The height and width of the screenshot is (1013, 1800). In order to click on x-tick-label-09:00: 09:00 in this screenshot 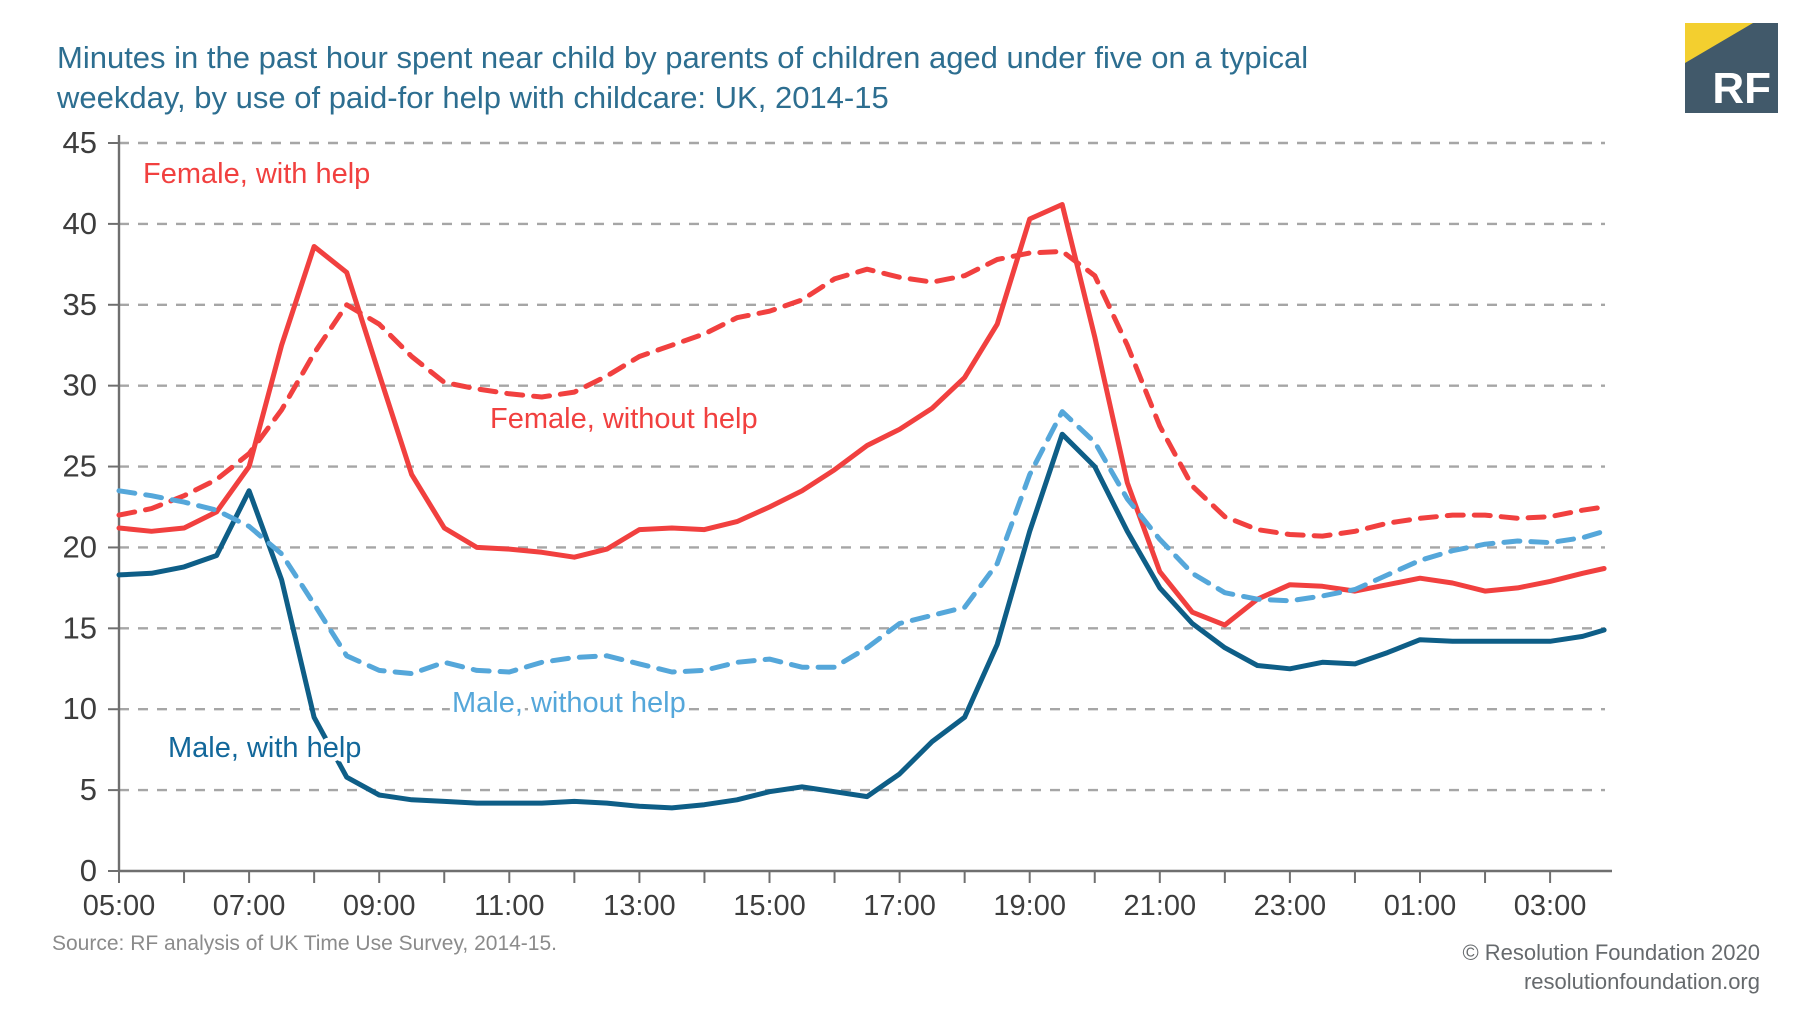, I will do `click(379, 906)`.